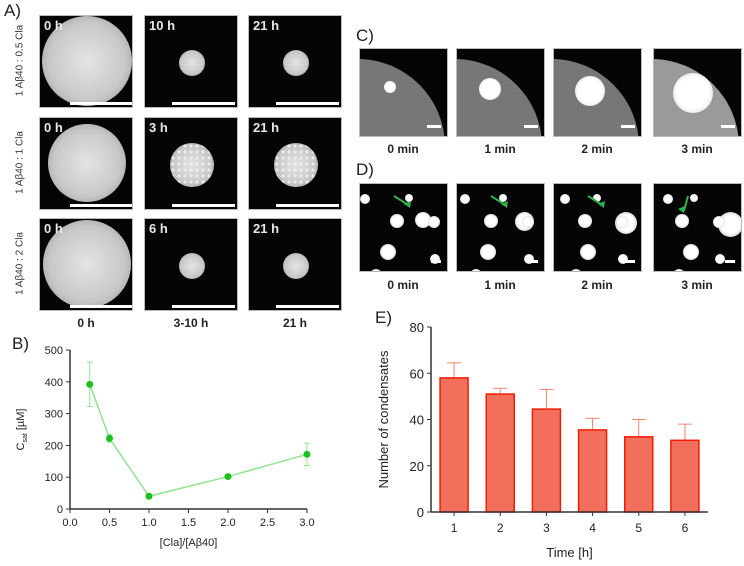  What do you see at coordinates (54, 351) in the screenshot?
I see `y-tick-label: 500` at bounding box center [54, 351].